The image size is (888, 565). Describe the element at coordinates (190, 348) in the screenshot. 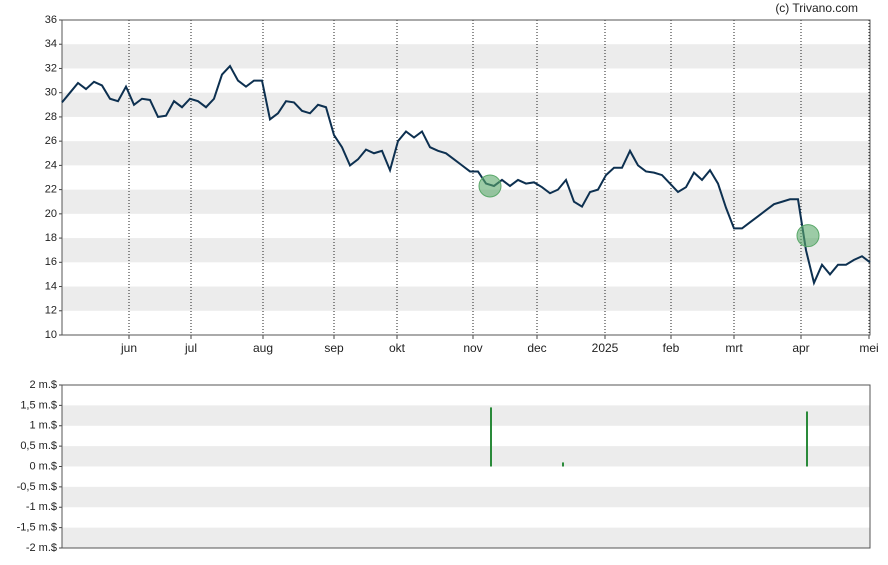

I see `x-tick-label: jul` at that location.